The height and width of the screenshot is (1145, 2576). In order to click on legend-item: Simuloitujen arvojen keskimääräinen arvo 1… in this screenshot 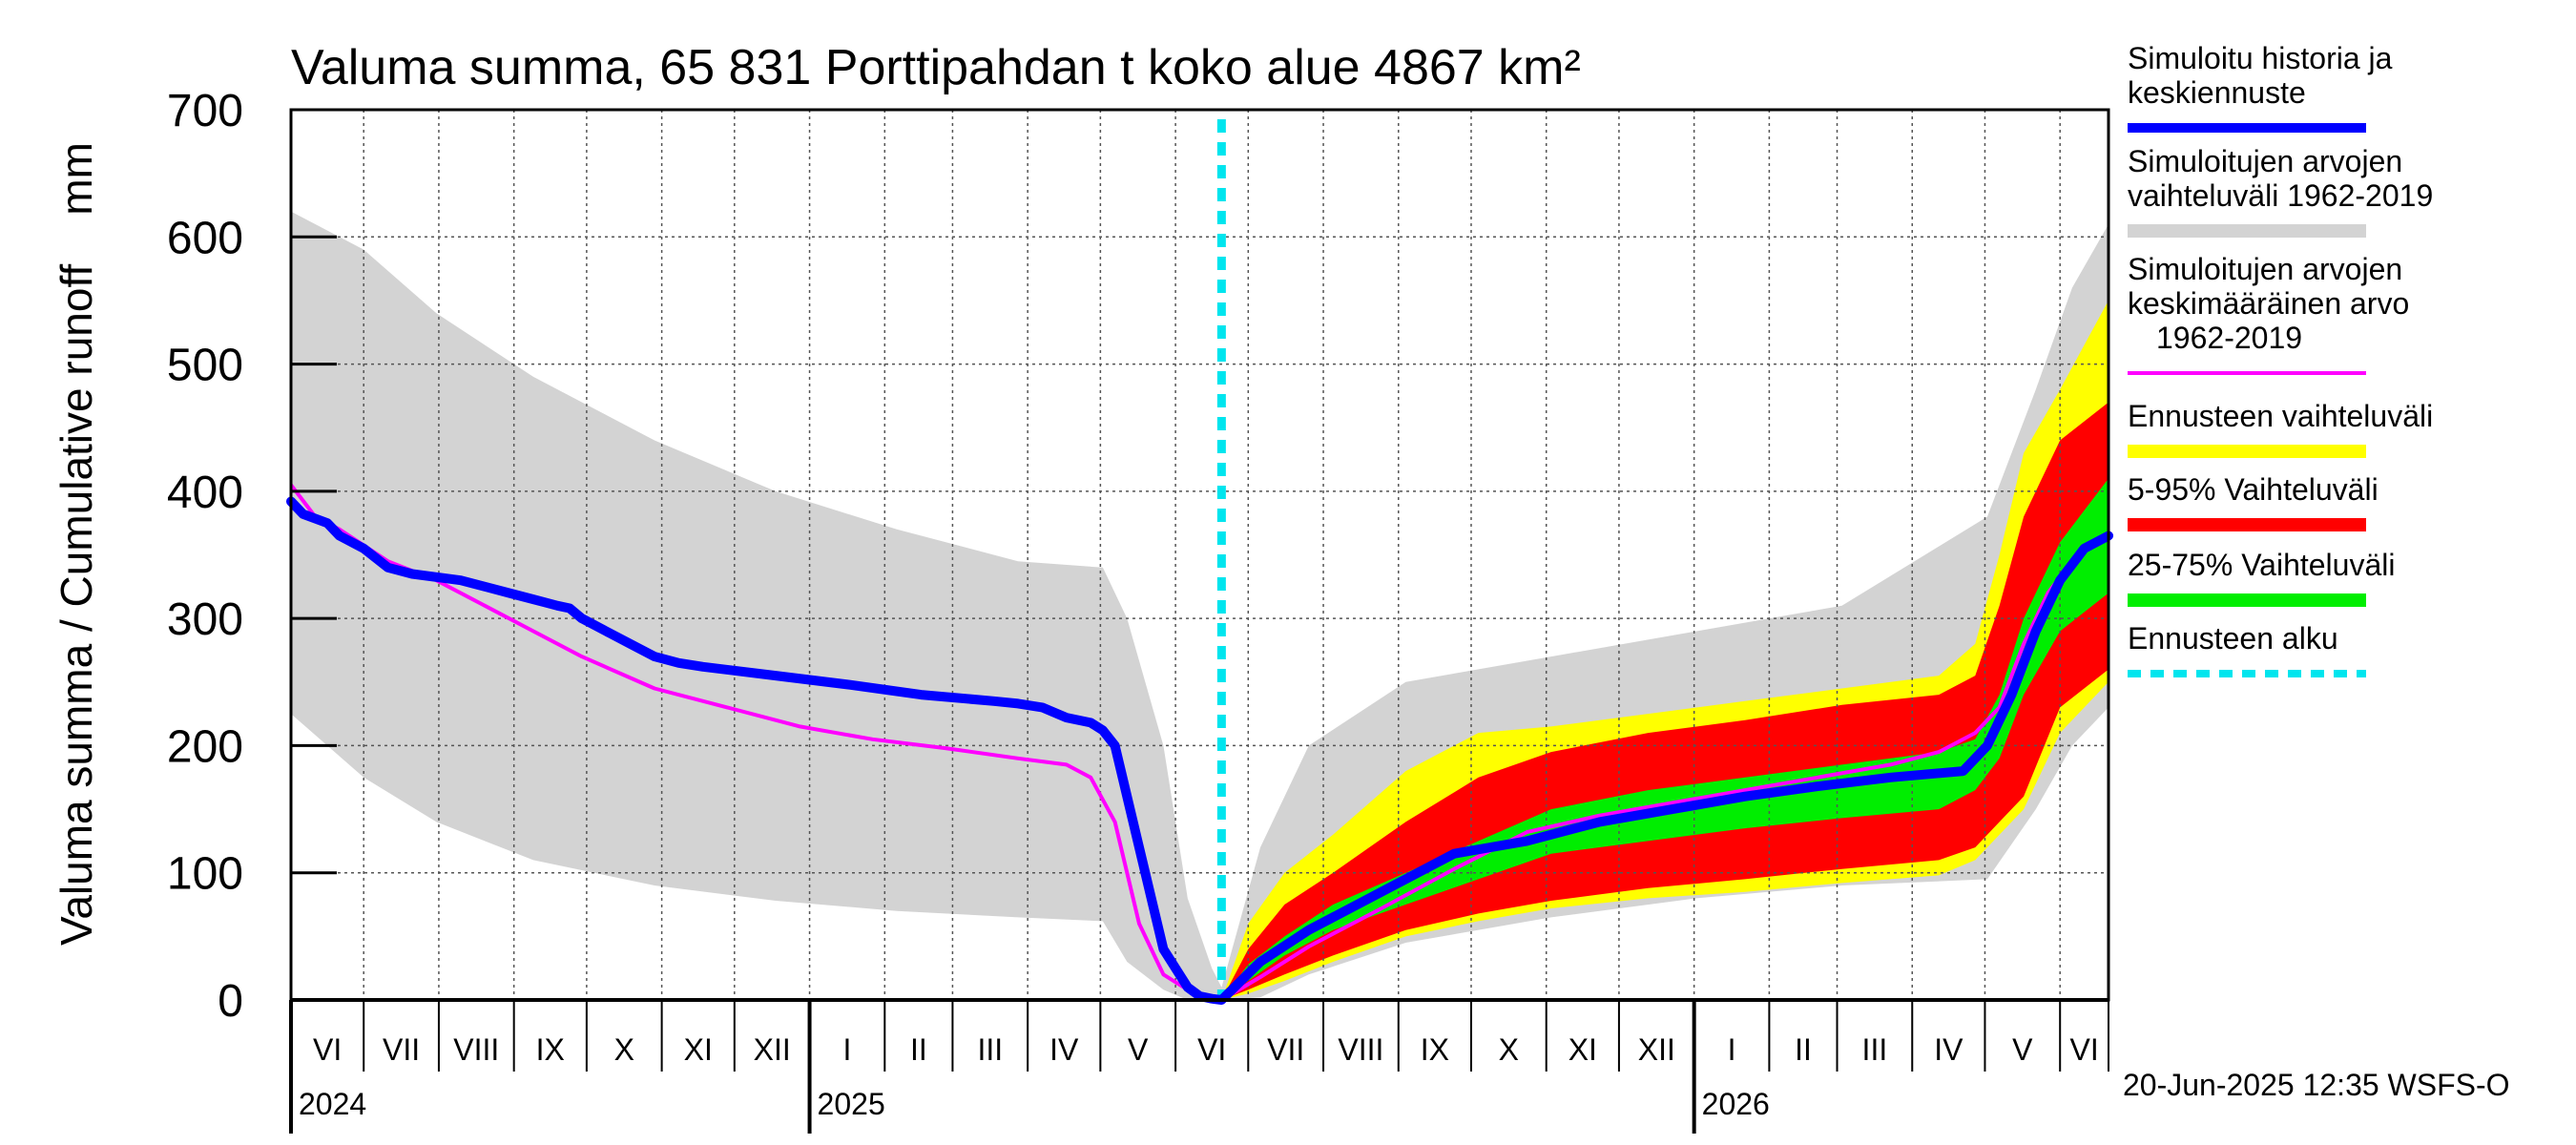, I will do `click(2268, 313)`.